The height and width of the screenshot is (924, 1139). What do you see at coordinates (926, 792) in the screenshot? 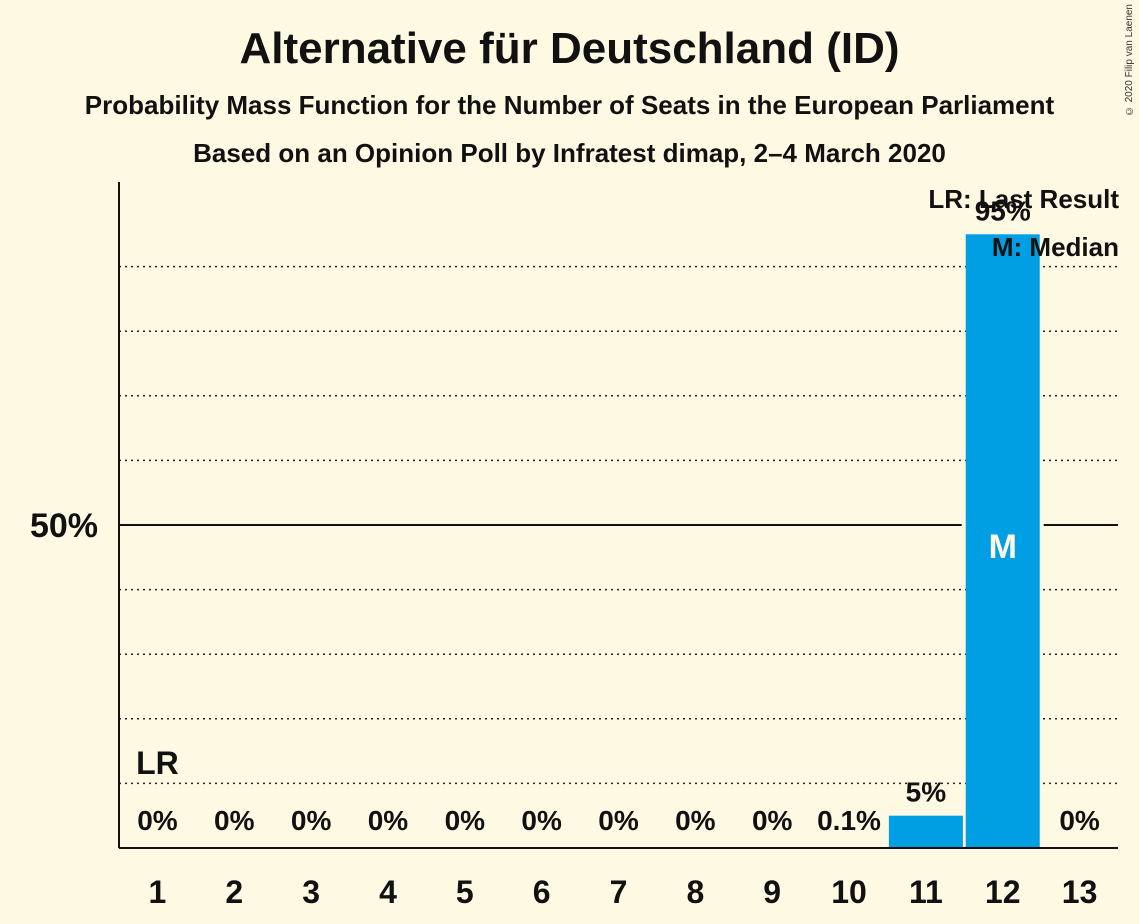
I see `data-label: 5%` at bounding box center [926, 792].